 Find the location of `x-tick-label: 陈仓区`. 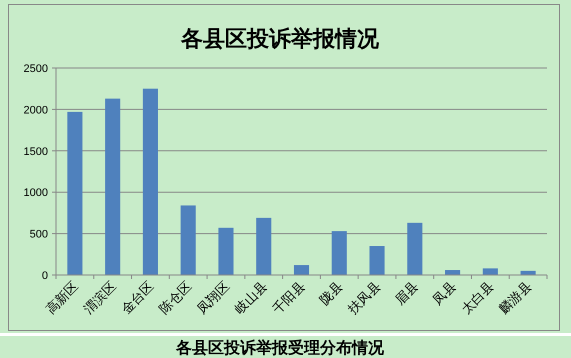

x-tick-label: 陈仓区 is located at coordinates (175, 297).